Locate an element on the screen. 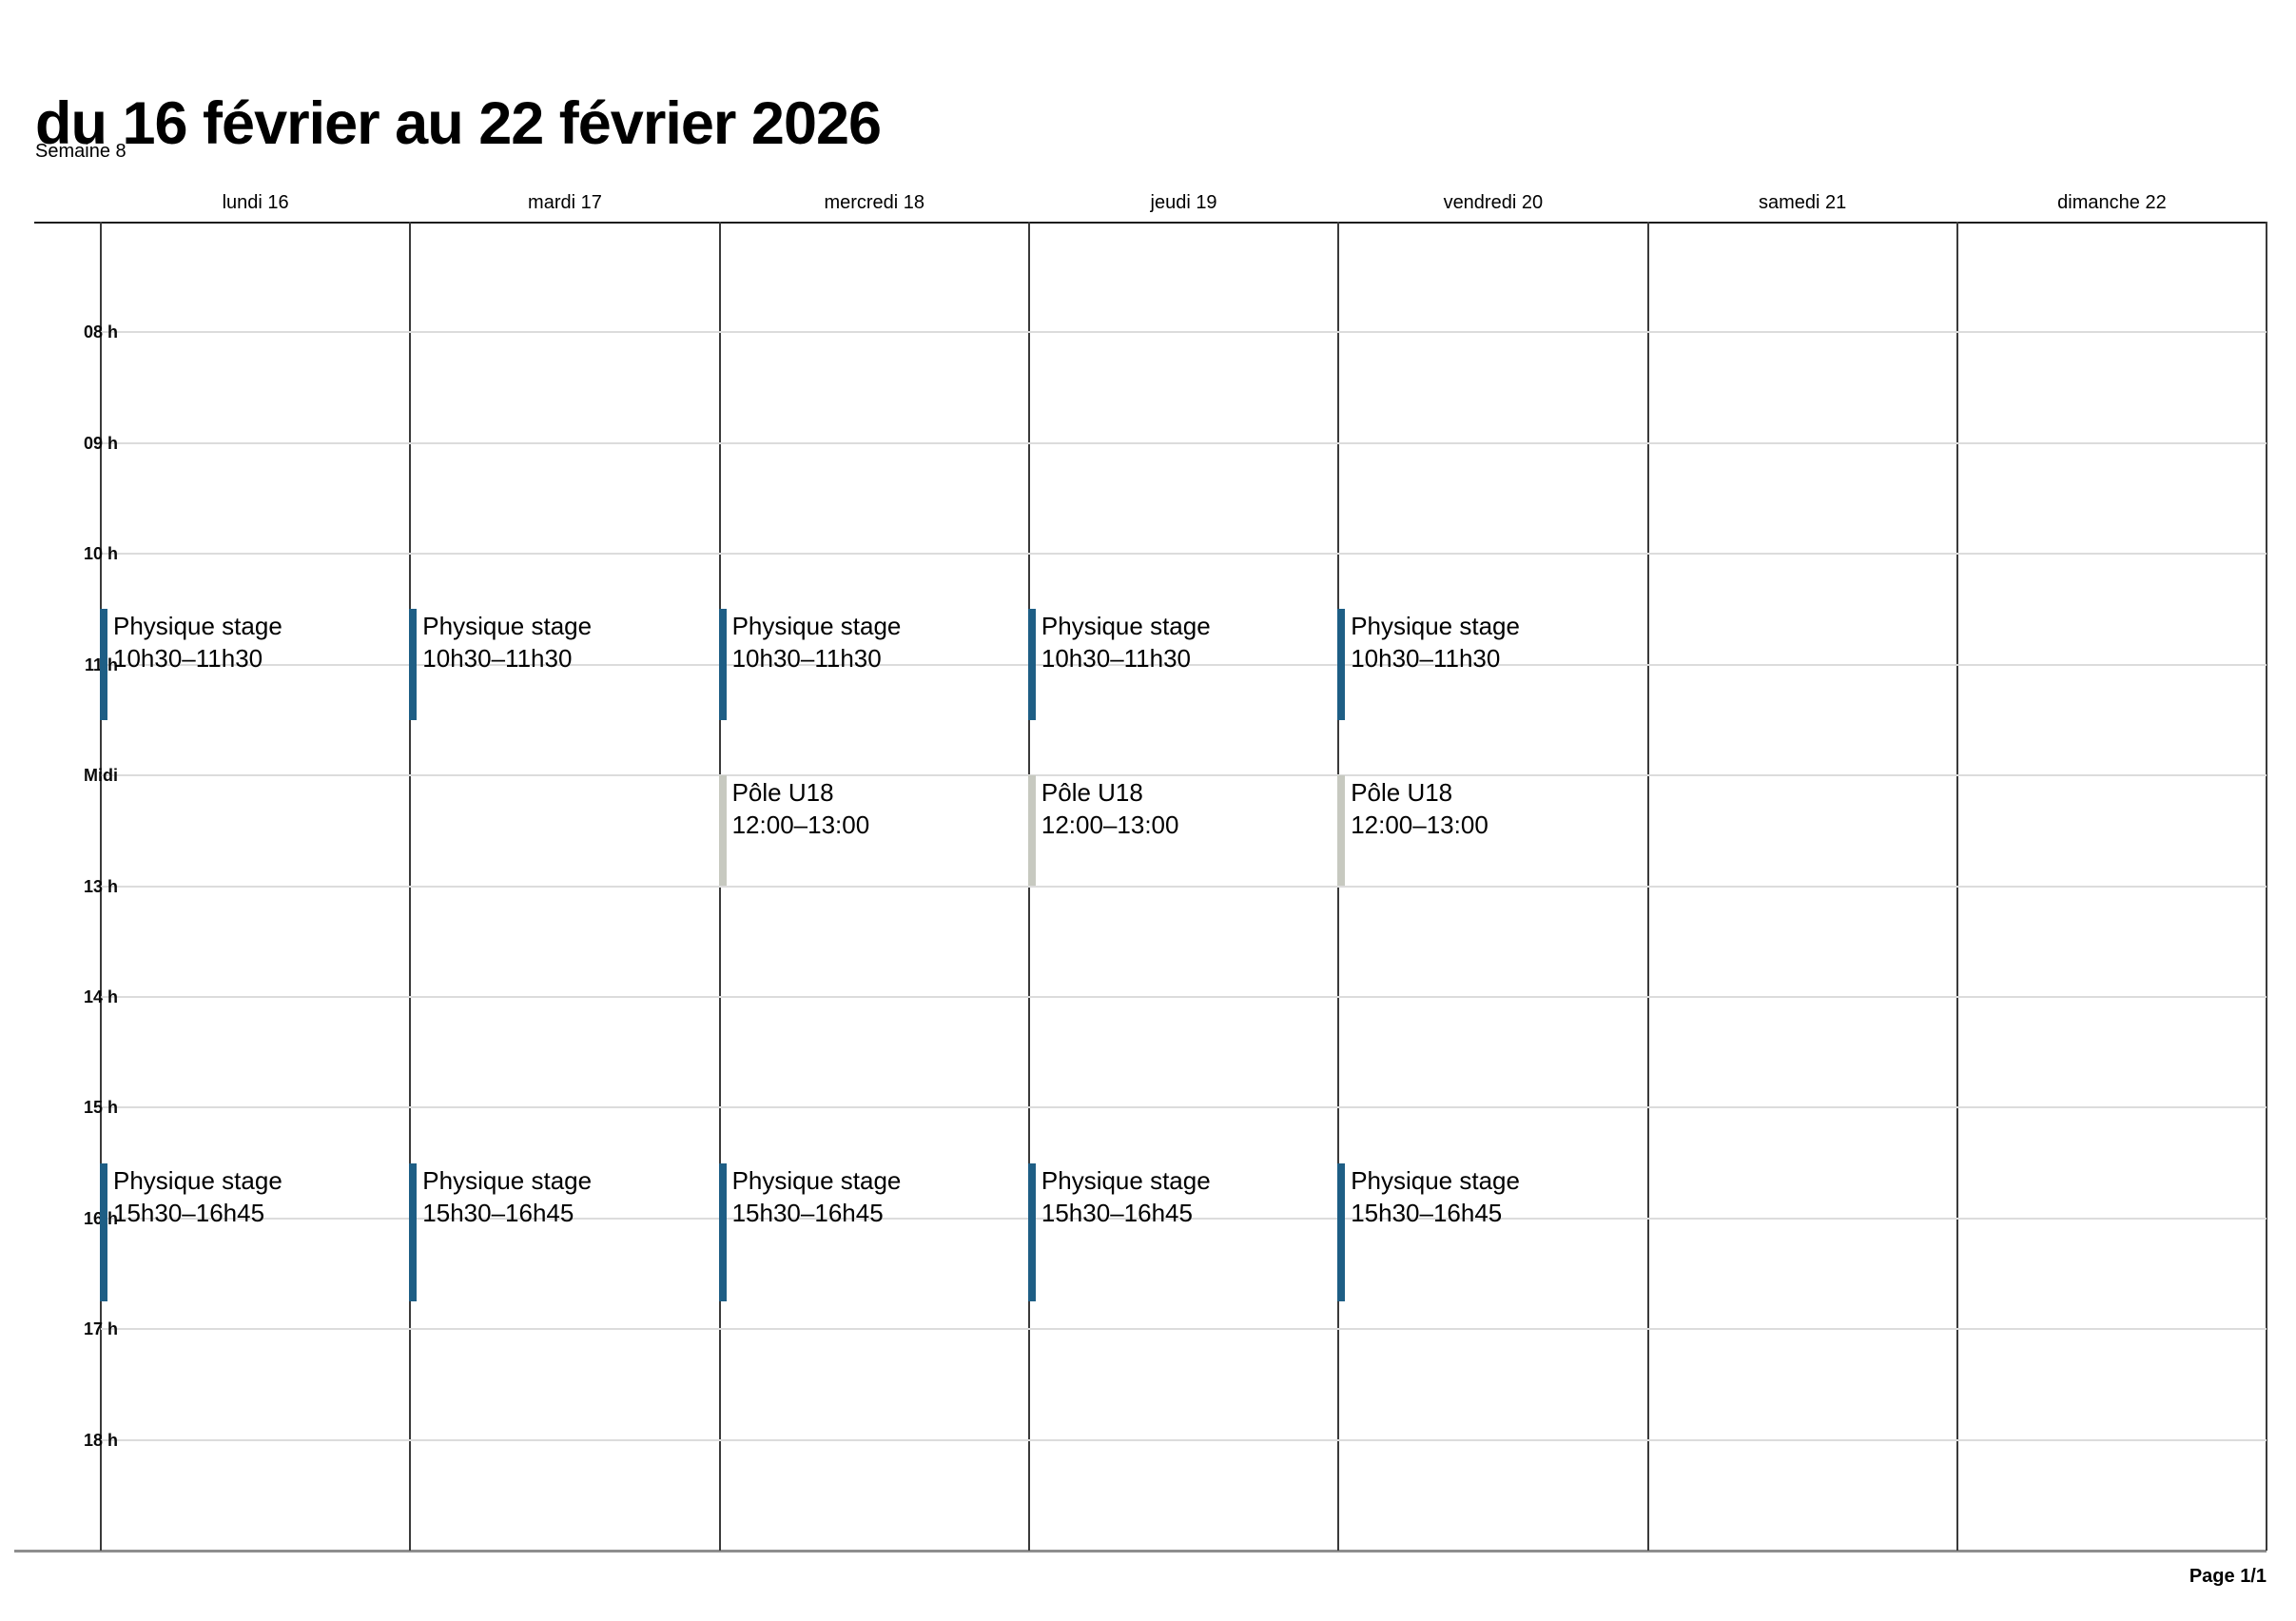 The width and height of the screenshot is (2296, 1621). week-subtitle: Semaine 8 is located at coordinates (80, 151).